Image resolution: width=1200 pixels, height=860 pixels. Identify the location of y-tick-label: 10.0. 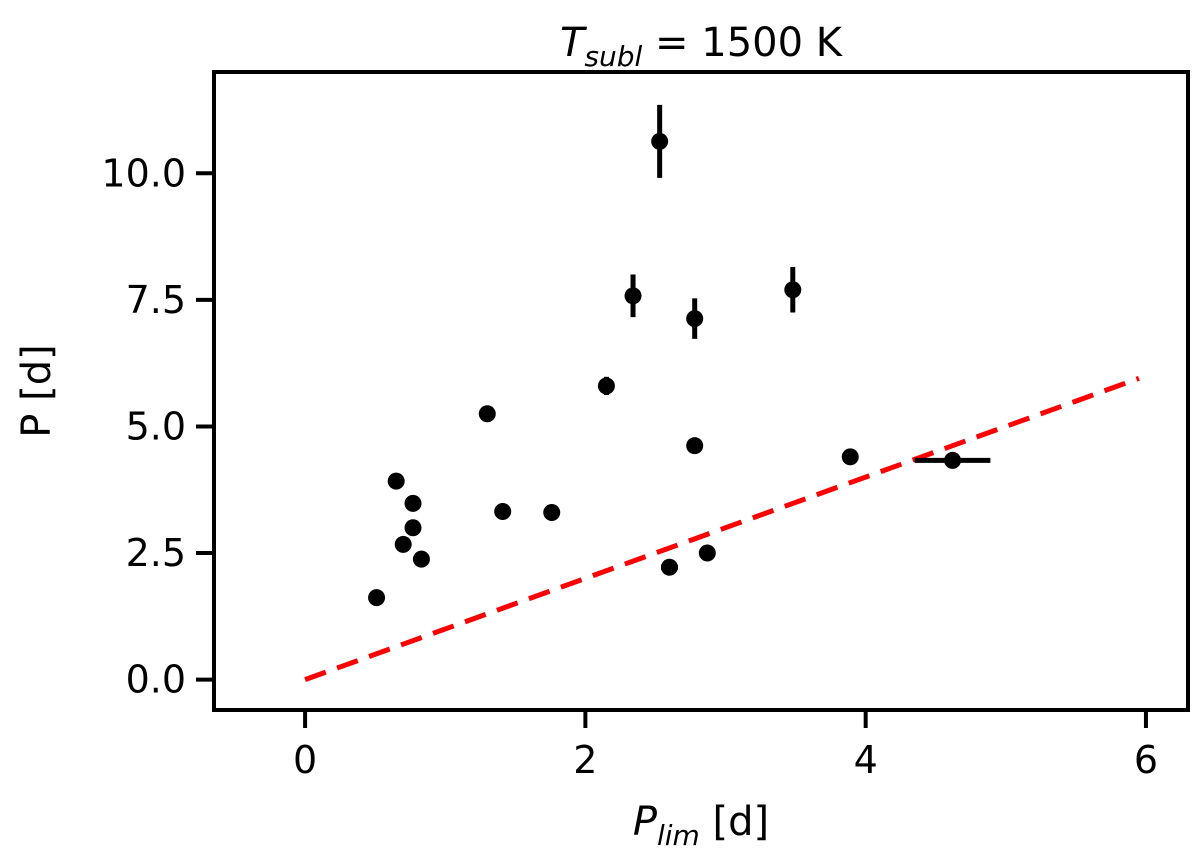
(143, 173).